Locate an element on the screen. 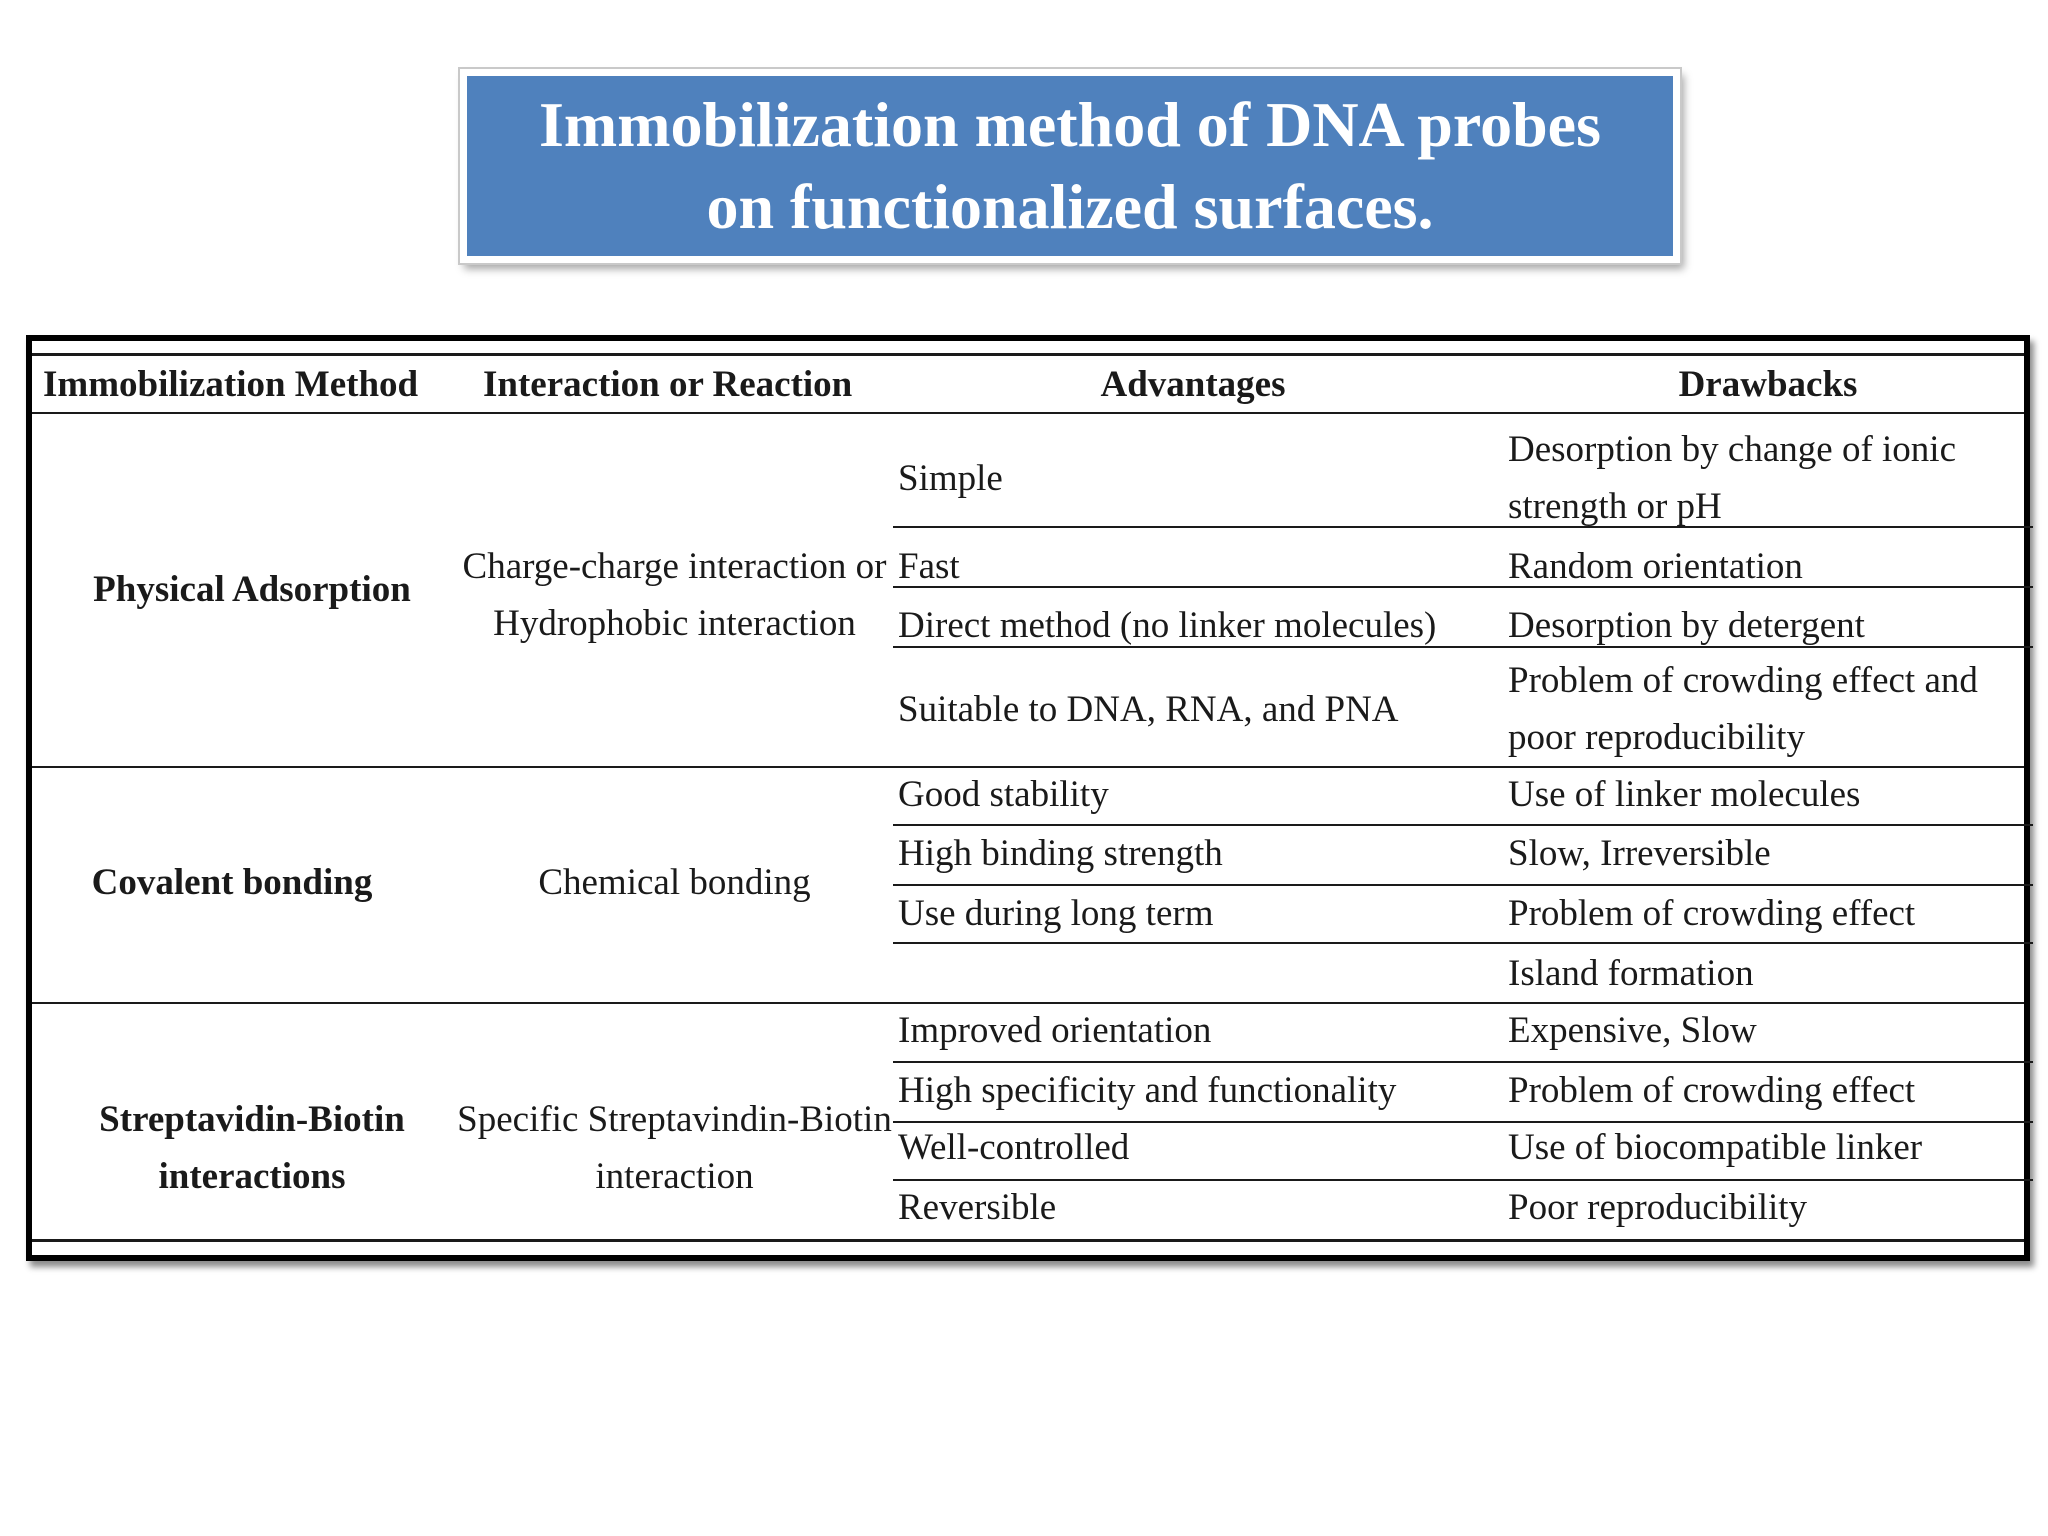  advantage-item: Reversible is located at coordinates (977, 1207).